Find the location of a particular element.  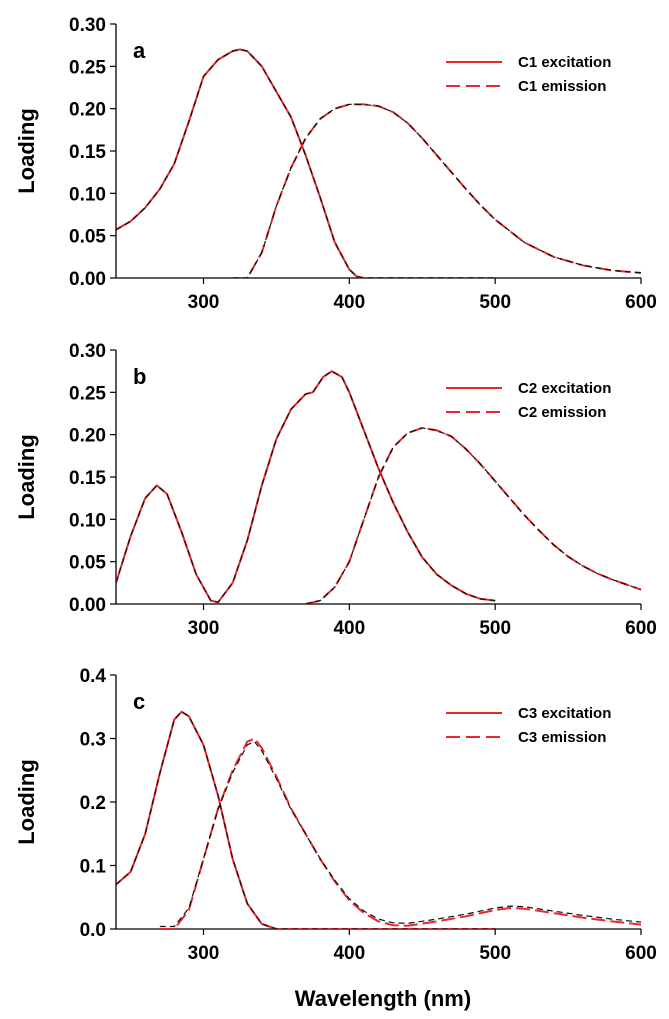

legend-label: C3 emission is located at coordinates (562, 737).